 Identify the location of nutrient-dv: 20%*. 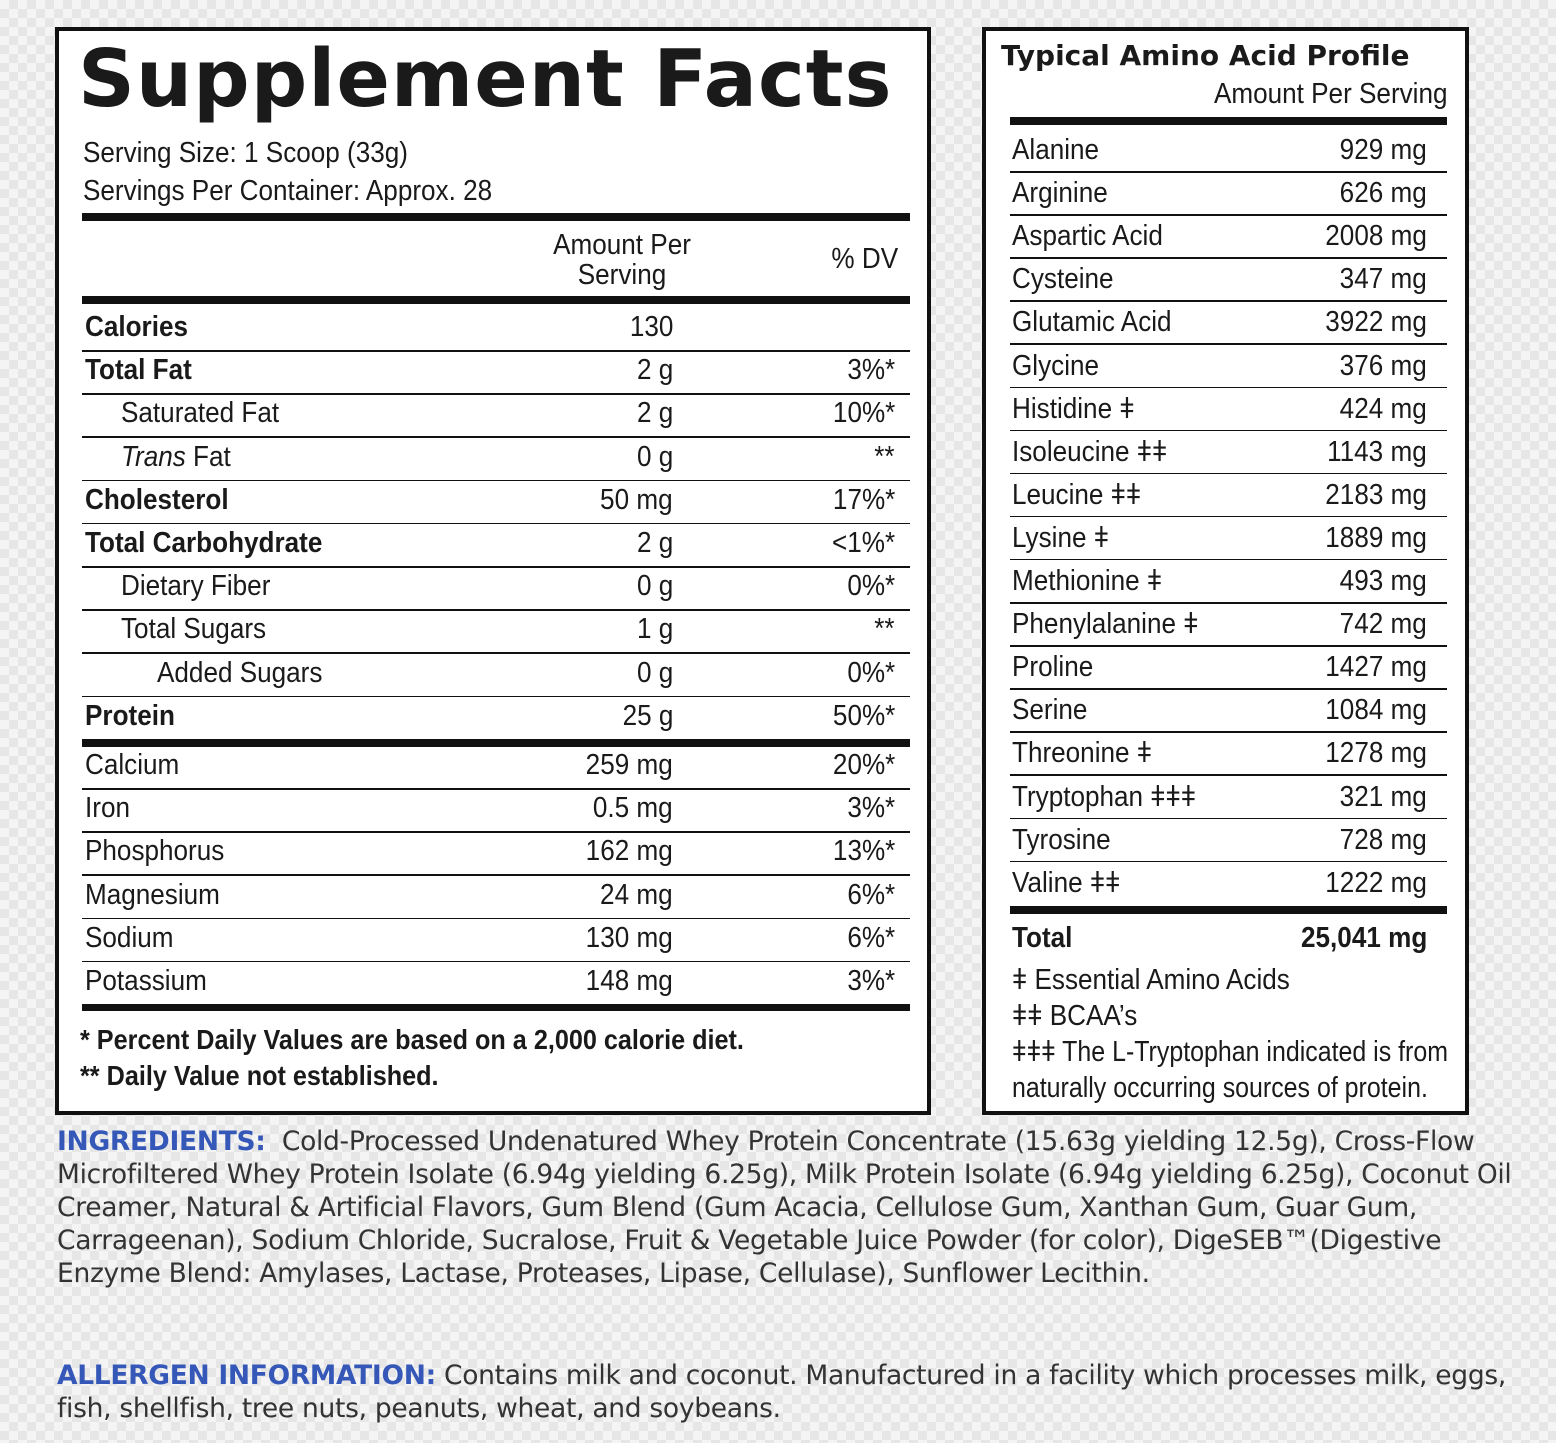
(863, 765).